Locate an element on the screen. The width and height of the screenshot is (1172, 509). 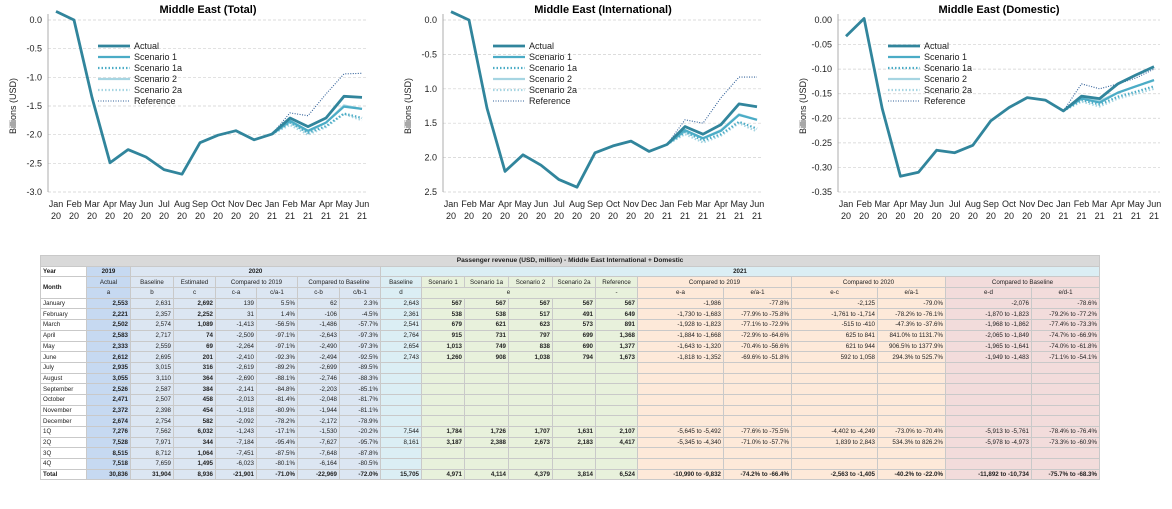
table-cell: -71.0% to -57.7% is located at coordinates (757, 442).